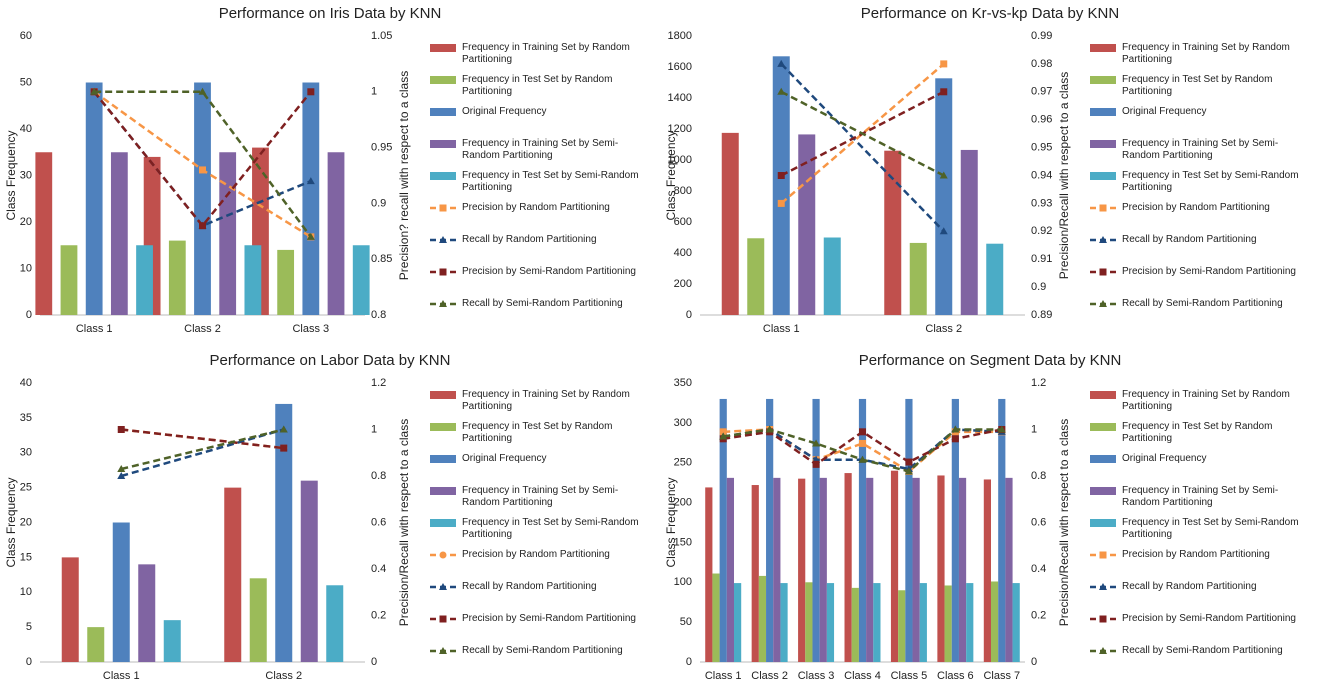  What do you see at coordinates (1041, 92) in the screenshot?
I see `y2-tick-label: 0.97` at bounding box center [1041, 92].